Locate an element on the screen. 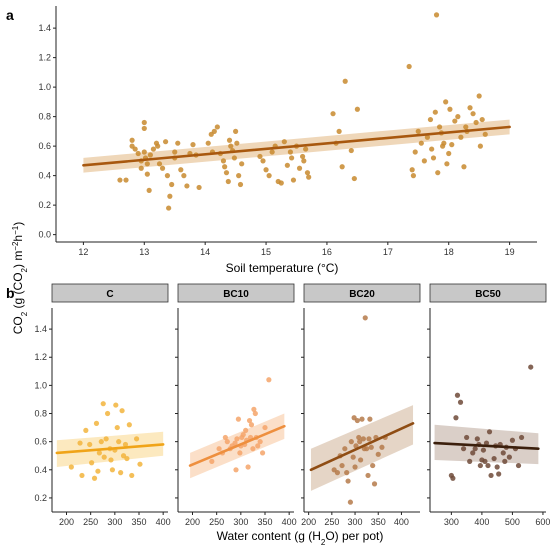 The height and width of the screenshot is (546, 550). y-tick-label: 0.0 is located at coordinates (44, 235).